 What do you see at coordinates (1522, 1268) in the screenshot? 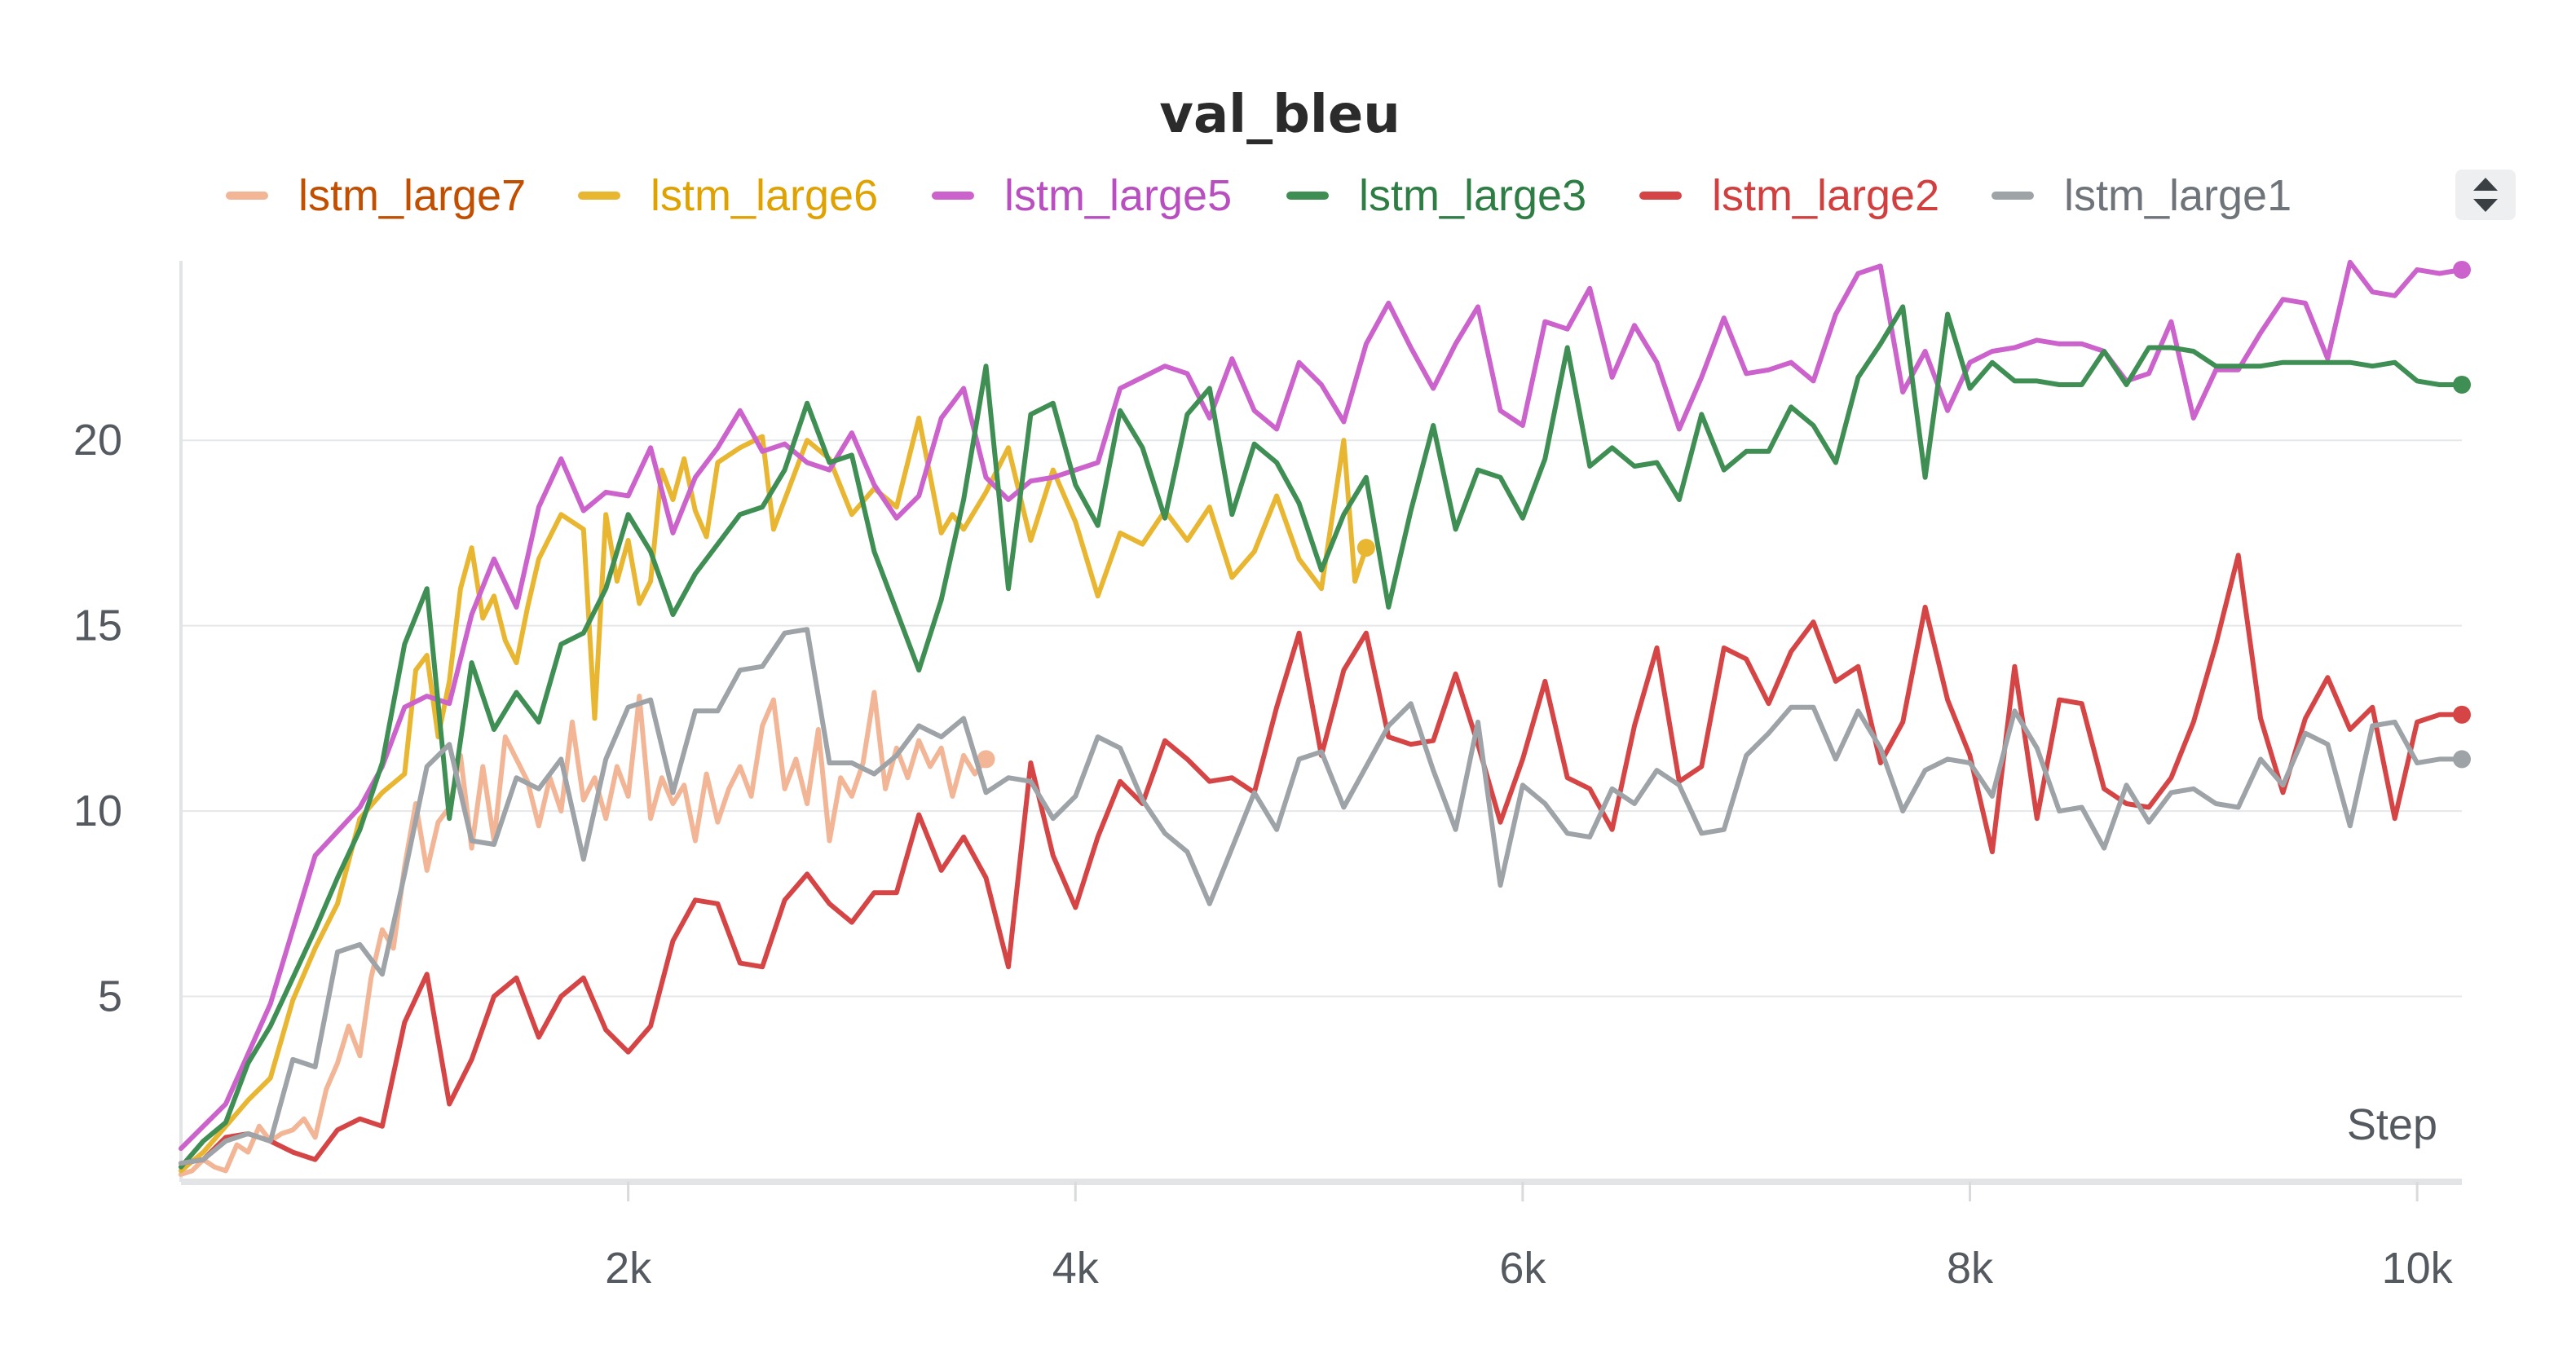
I see `x-tick-label: 6k` at bounding box center [1522, 1268].